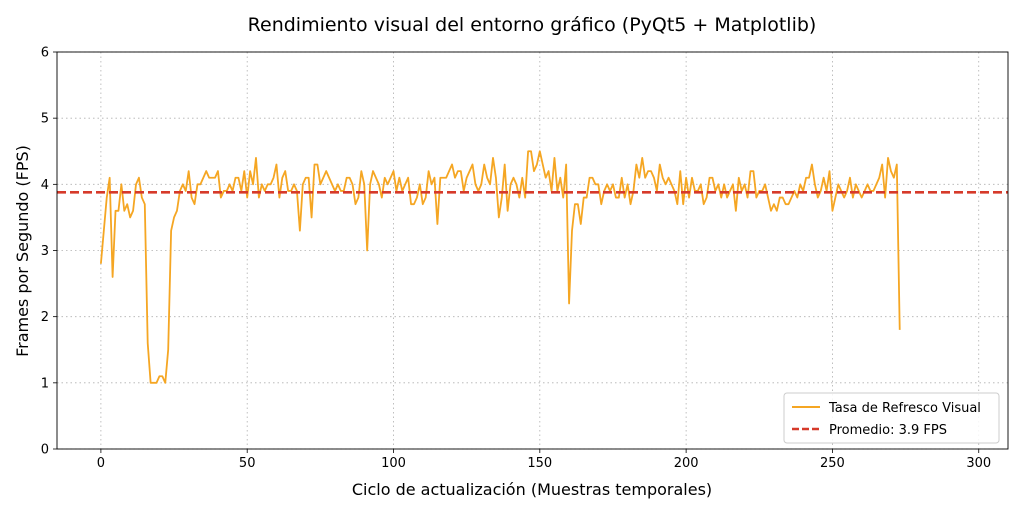 The height and width of the screenshot is (512, 1024). I want to click on legend-label-average: Promedio: 3.9 FPS, so click(888, 430).